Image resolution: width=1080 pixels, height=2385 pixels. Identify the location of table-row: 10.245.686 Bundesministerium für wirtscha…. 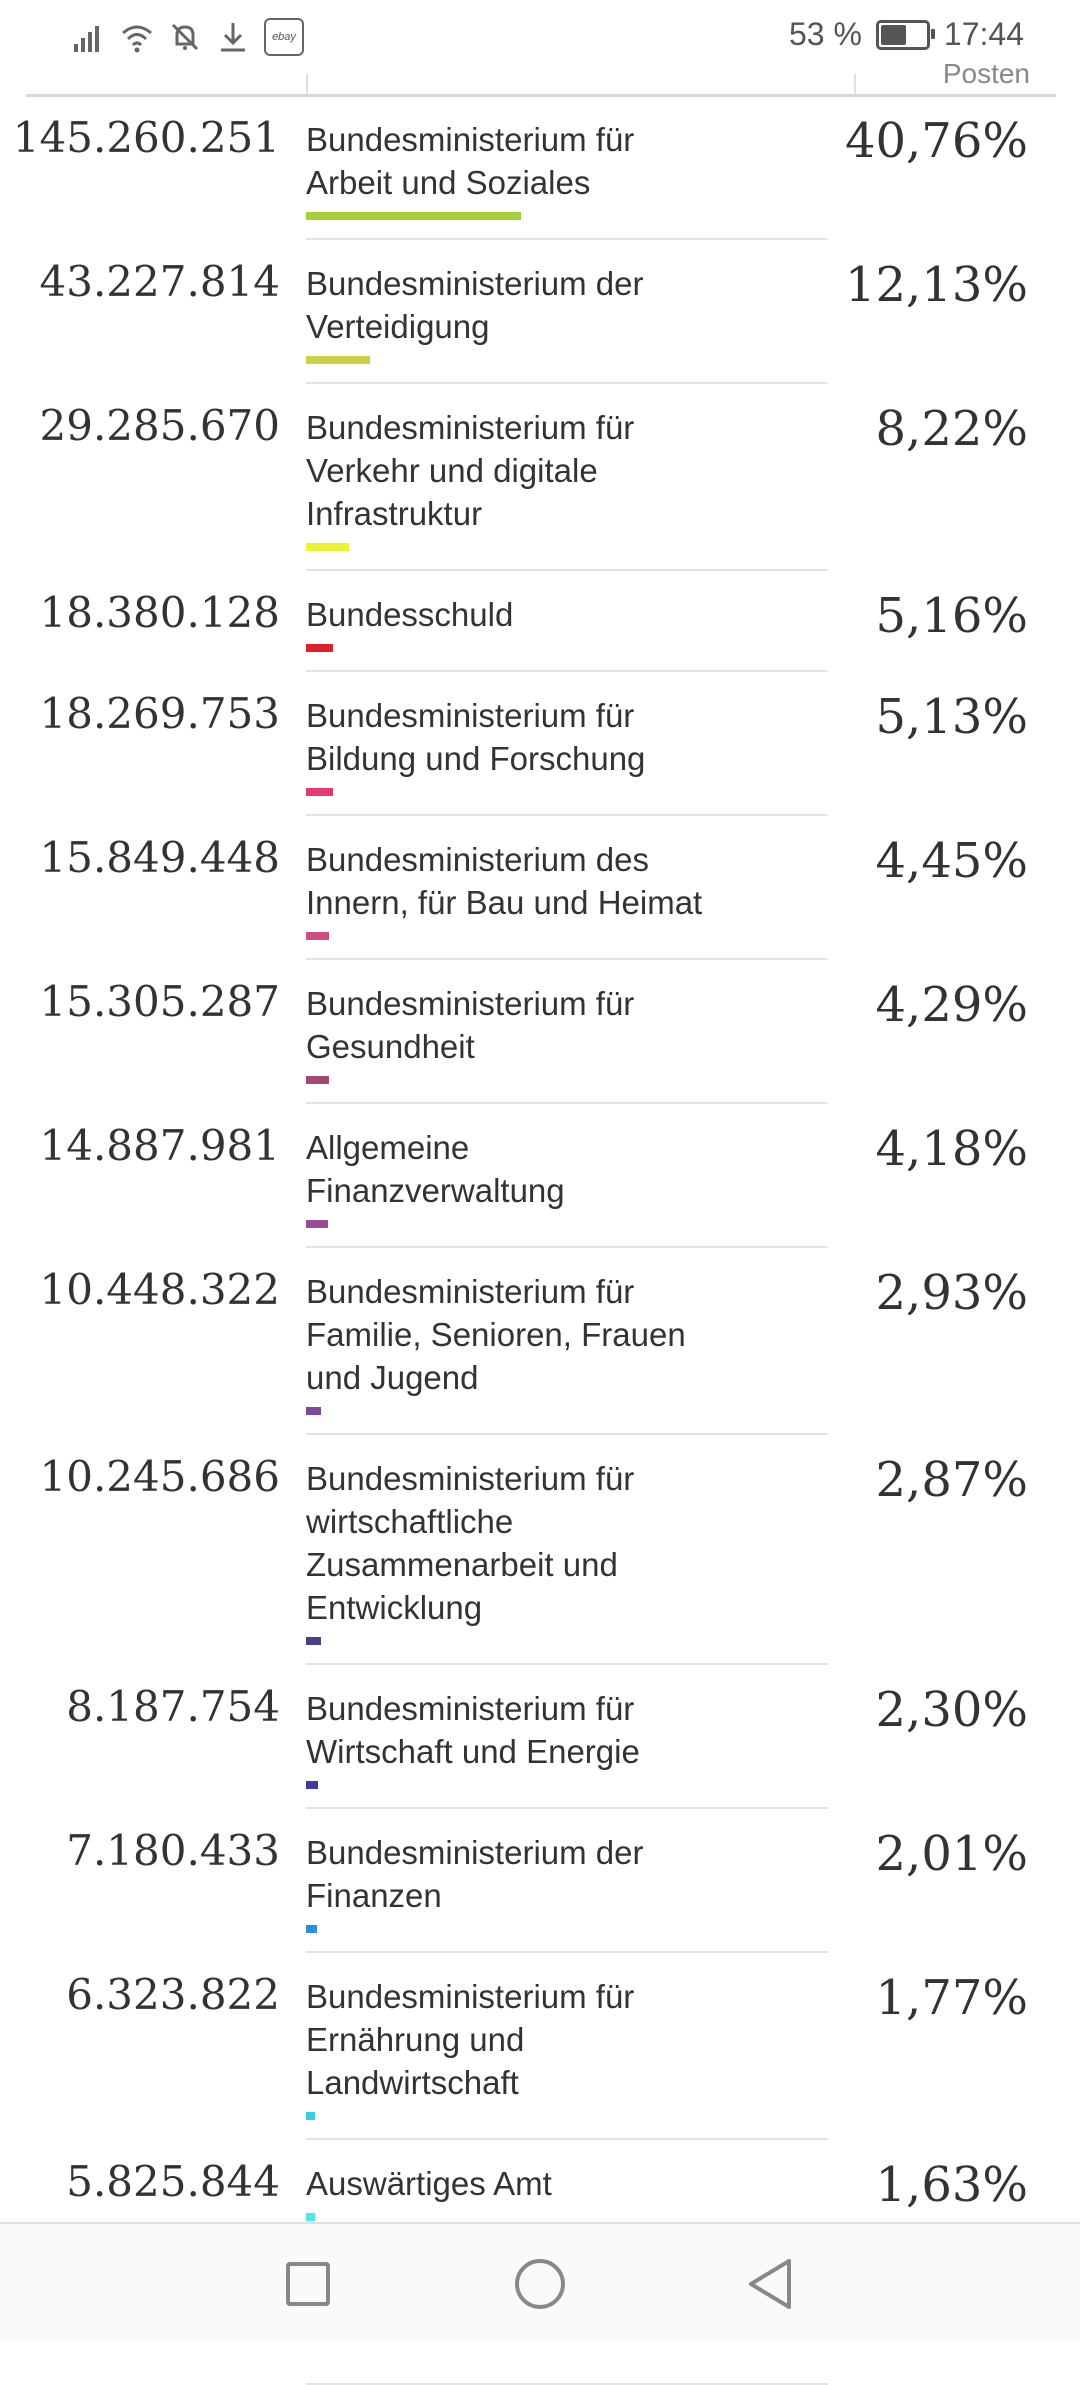
(540, 1550).